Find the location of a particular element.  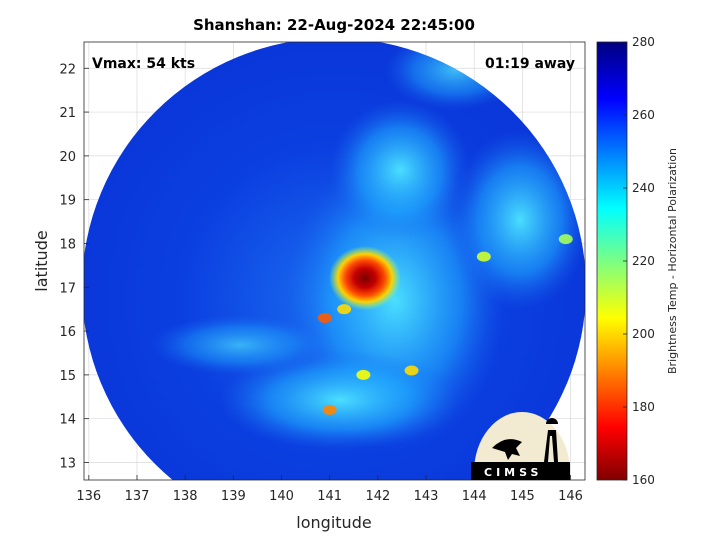

colorbar-tick-label: 160 is located at coordinates (643, 480).